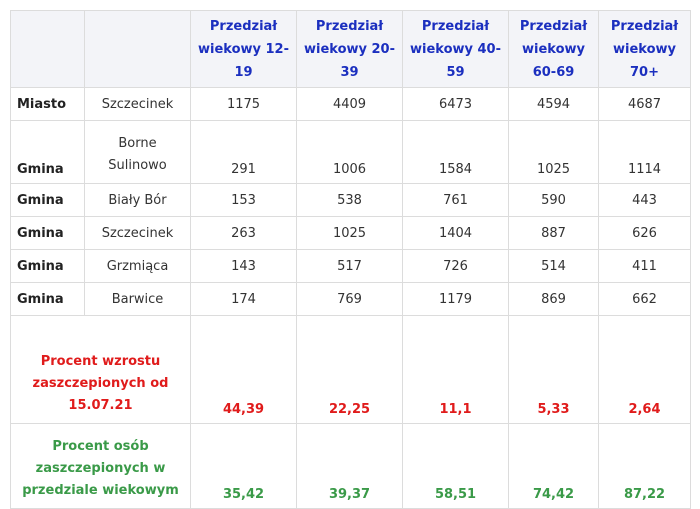 The height and width of the screenshot is (509, 700). I want to click on row-value: 6473, so click(455, 104).